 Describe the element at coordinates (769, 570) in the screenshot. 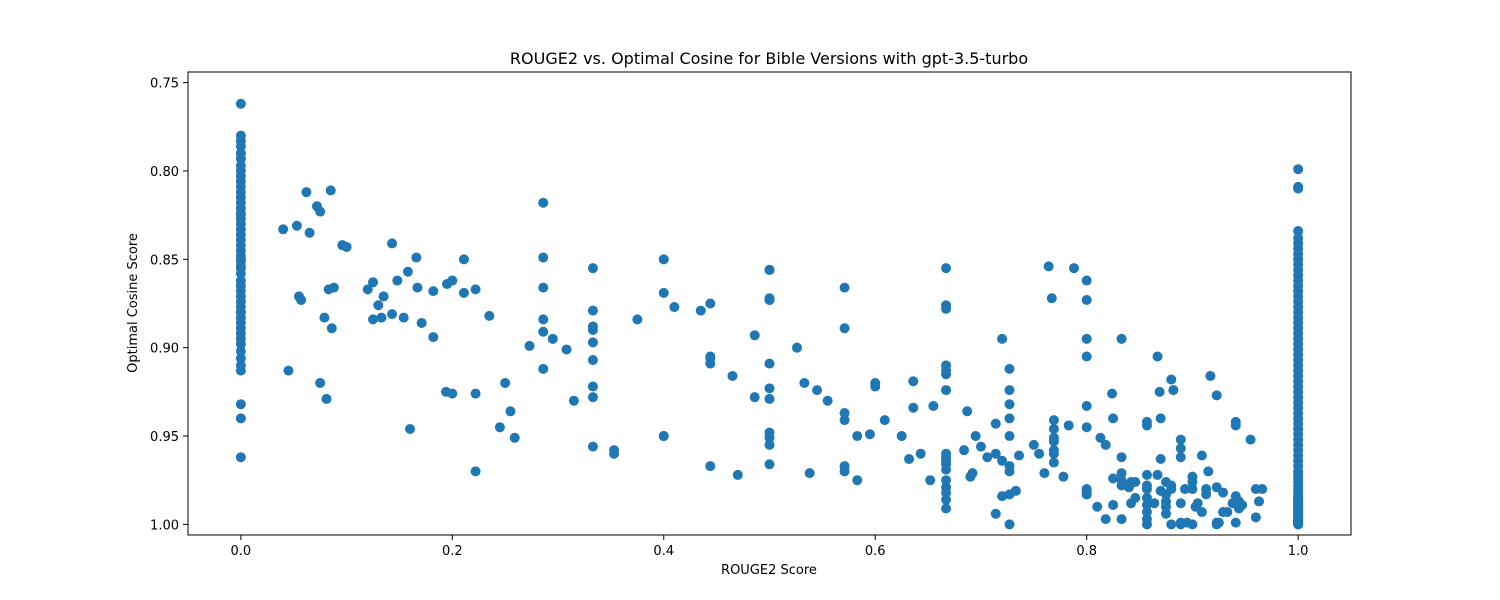

I see `x-axis-label: ROUGE2 Score` at that location.